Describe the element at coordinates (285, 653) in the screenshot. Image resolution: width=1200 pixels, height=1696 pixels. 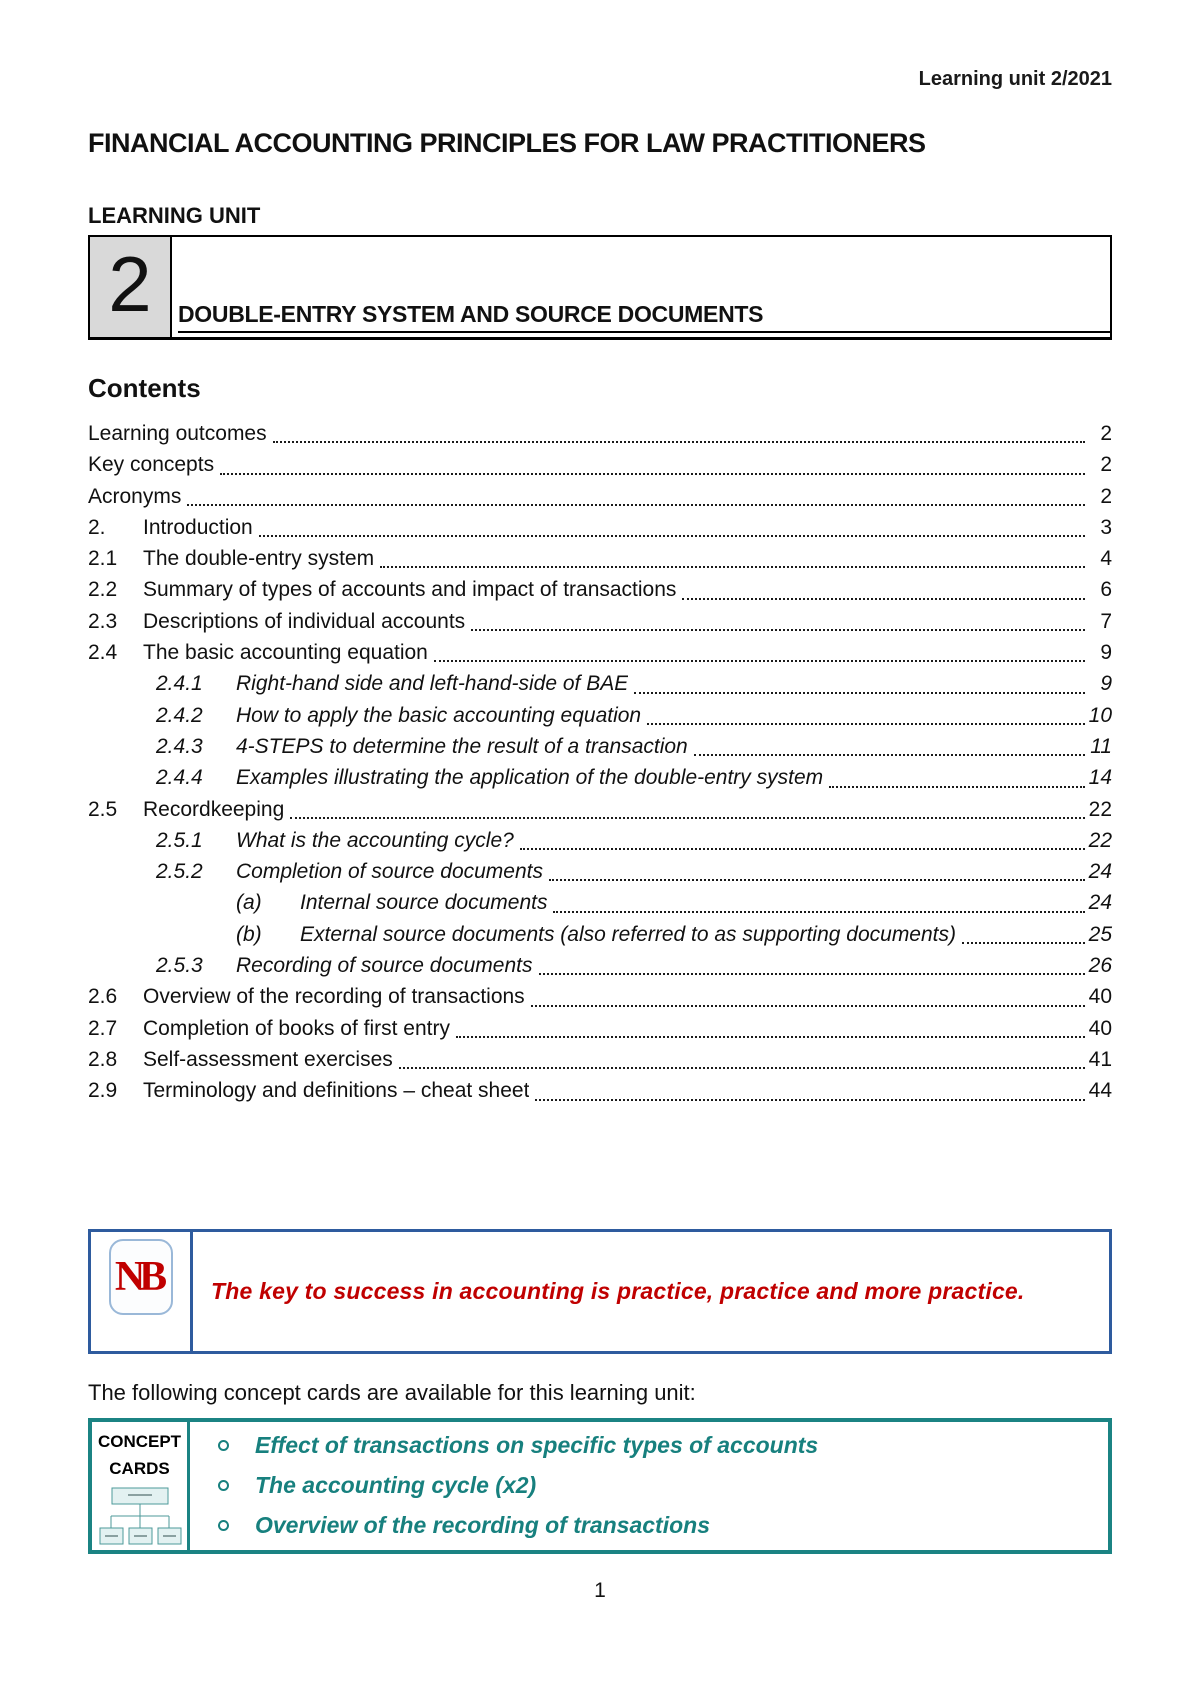
I see `toc-entry-label: The basic accounting equation` at that location.